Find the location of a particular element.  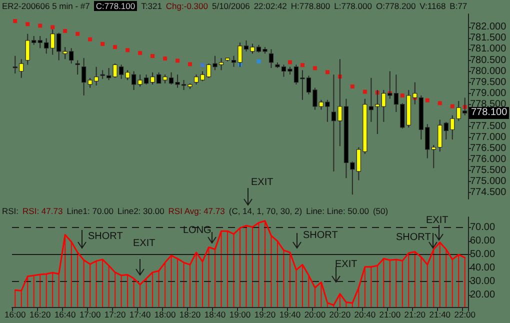

y-tick-label: 70.00 is located at coordinates (483, 228).